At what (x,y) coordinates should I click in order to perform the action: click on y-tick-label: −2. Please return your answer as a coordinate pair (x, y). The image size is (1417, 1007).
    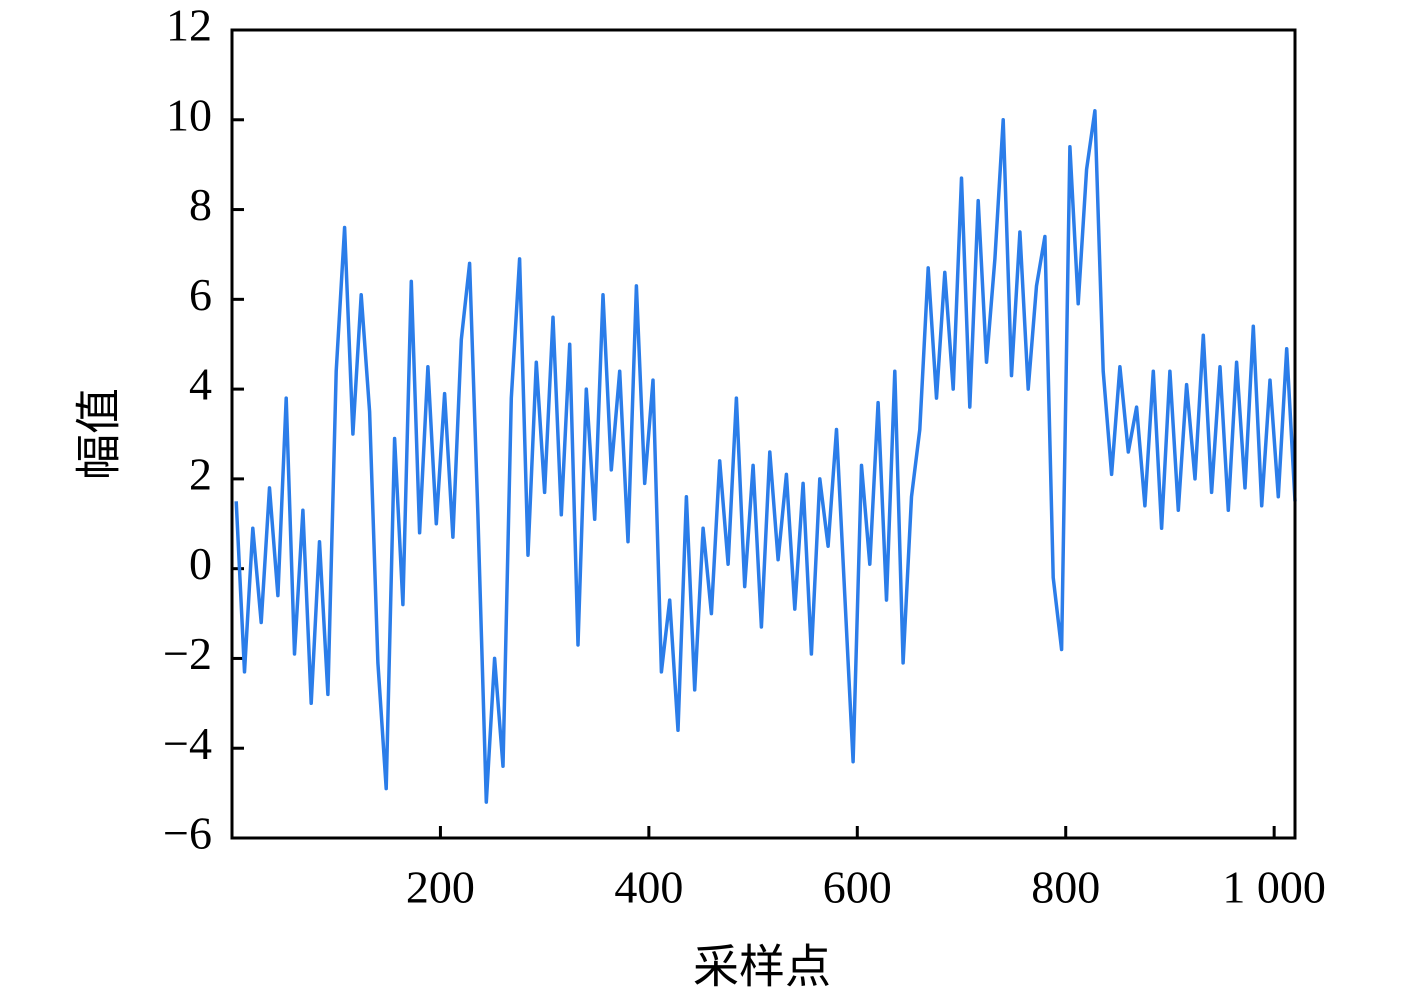
    Looking at the image, I should click on (187, 653).